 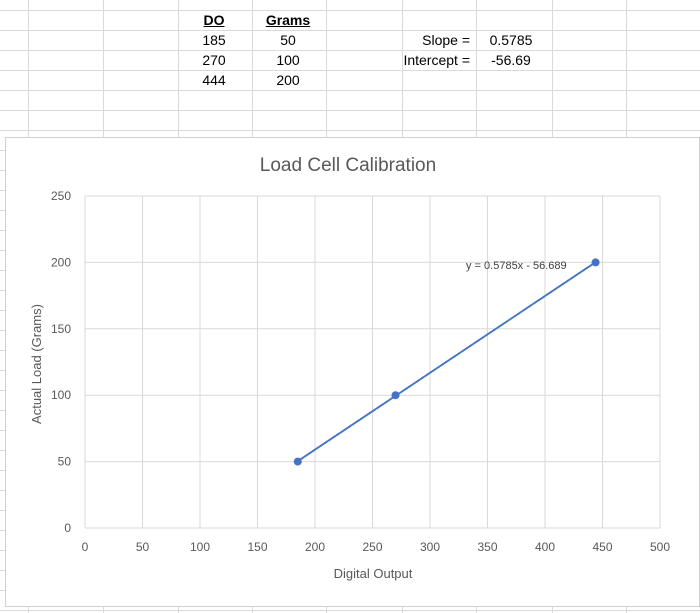 I want to click on y-tick-labels: 0 50 100 150 200 250, so click(x=61, y=362).